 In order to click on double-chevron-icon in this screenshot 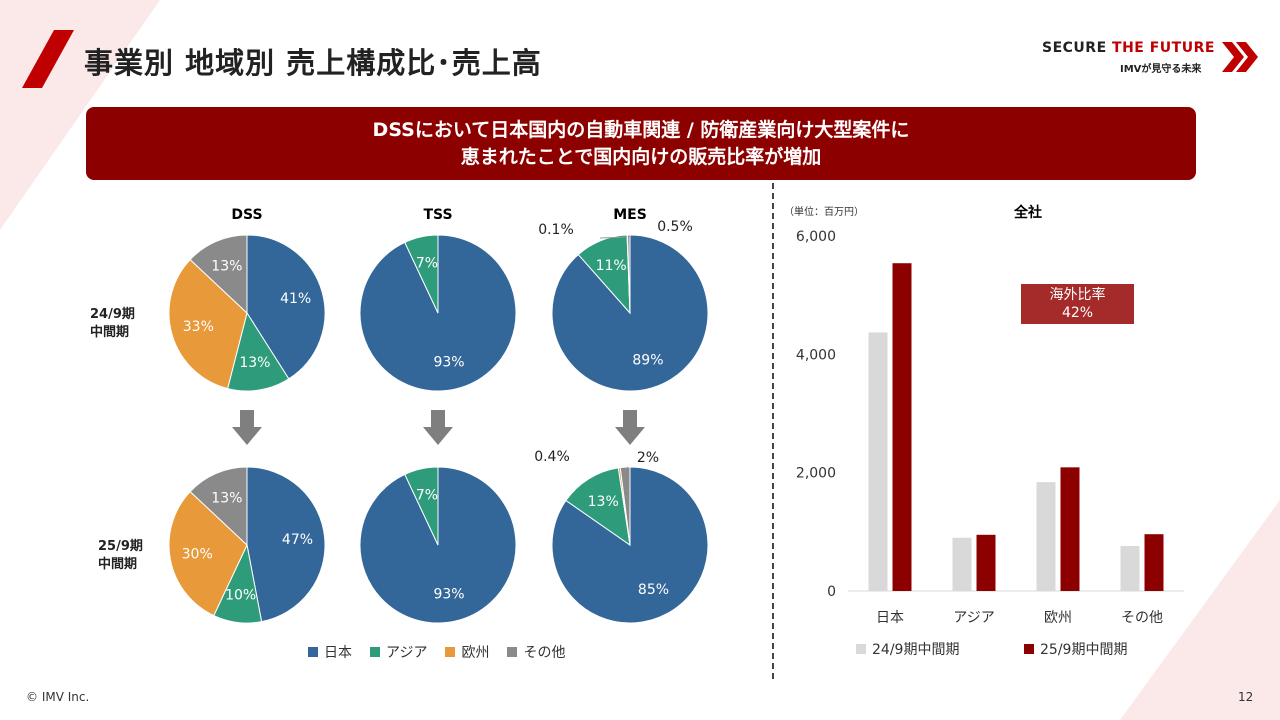, I will do `click(1240, 57)`.